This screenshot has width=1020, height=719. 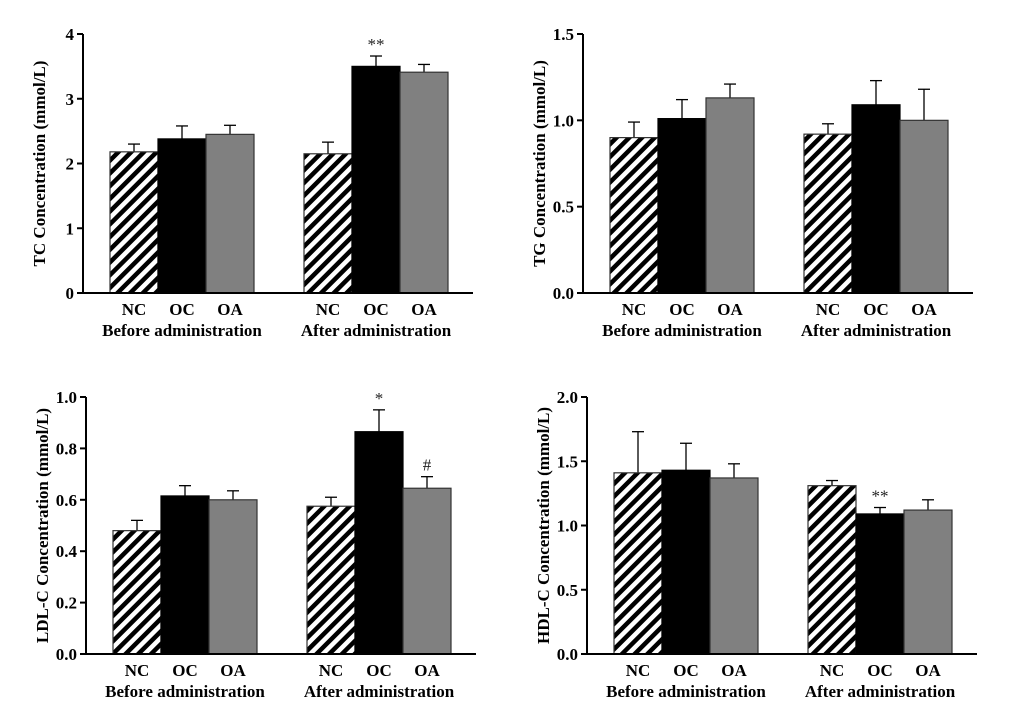 What do you see at coordinates (70, 293) in the screenshot?
I see `y-tick-label: 0` at bounding box center [70, 293].